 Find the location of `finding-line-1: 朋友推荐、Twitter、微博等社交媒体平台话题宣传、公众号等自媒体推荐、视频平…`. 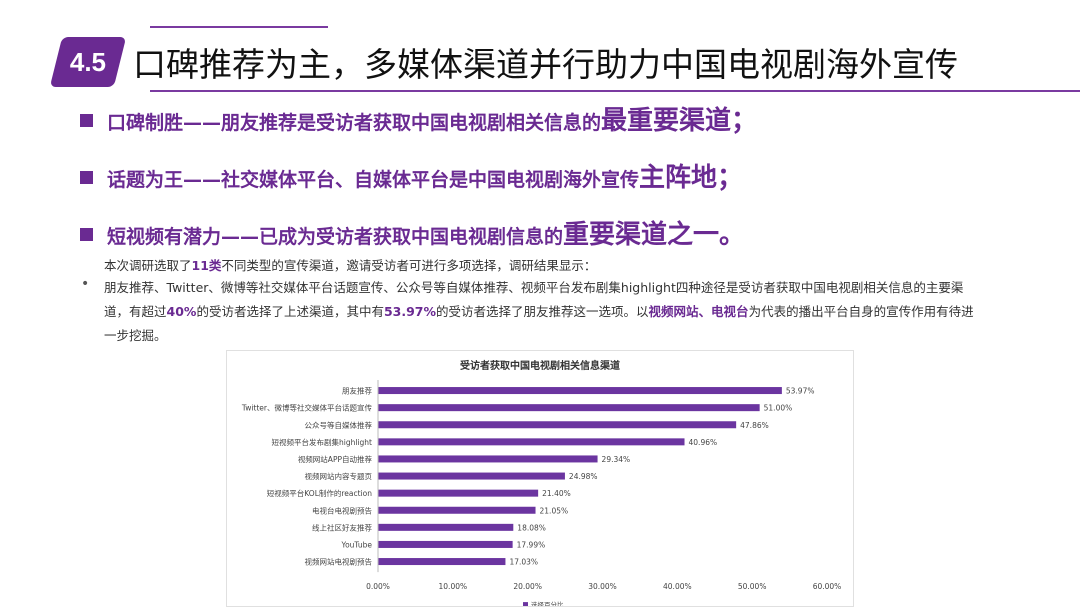

finding-line-1: 朋友推荐、Twitter、微博等社交媒体平台话题宣传、公众号等自媒体推荐、视频平… is located at coordinates (534, 287).